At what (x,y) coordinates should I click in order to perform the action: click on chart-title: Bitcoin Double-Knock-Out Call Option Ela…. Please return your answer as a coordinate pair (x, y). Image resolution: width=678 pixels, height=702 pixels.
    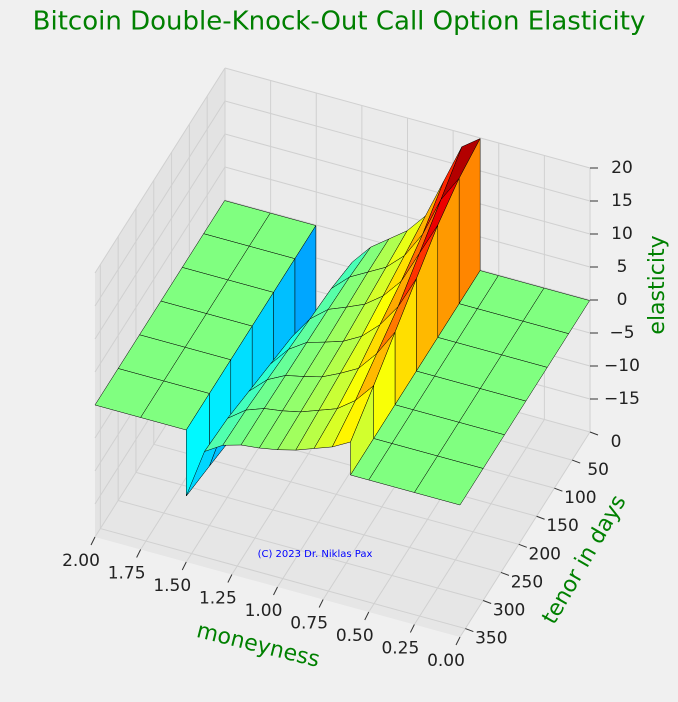
    Looking at the image, I should click on (339, 22).